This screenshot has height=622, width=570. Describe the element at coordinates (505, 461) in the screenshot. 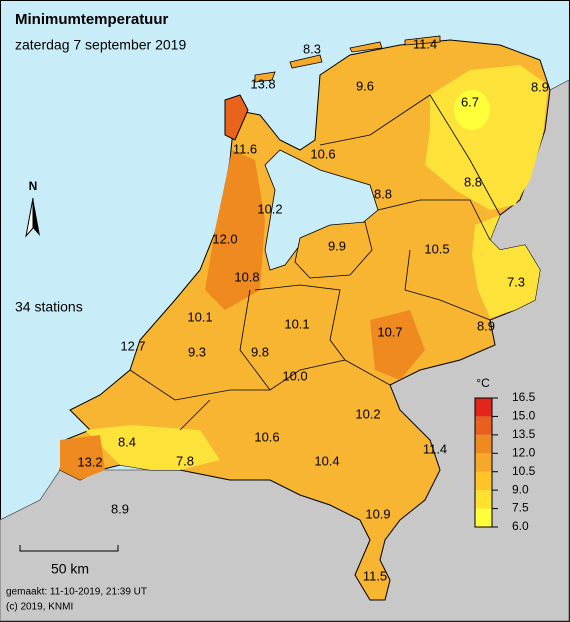

I see `legend: 16.5 15.0 13.5 12.0 10.5 9.0 7.5 6.0` at that location.